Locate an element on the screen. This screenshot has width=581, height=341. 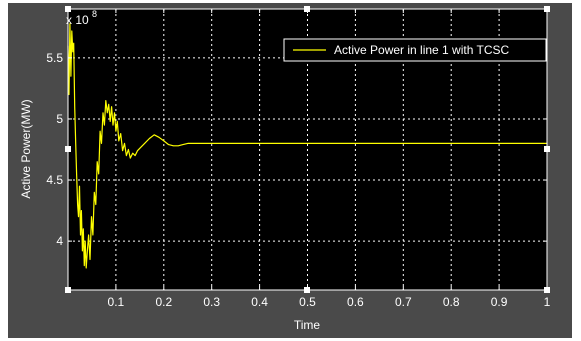
y-axis-title: Active Power(MW) is located at coordinates (26, 148).